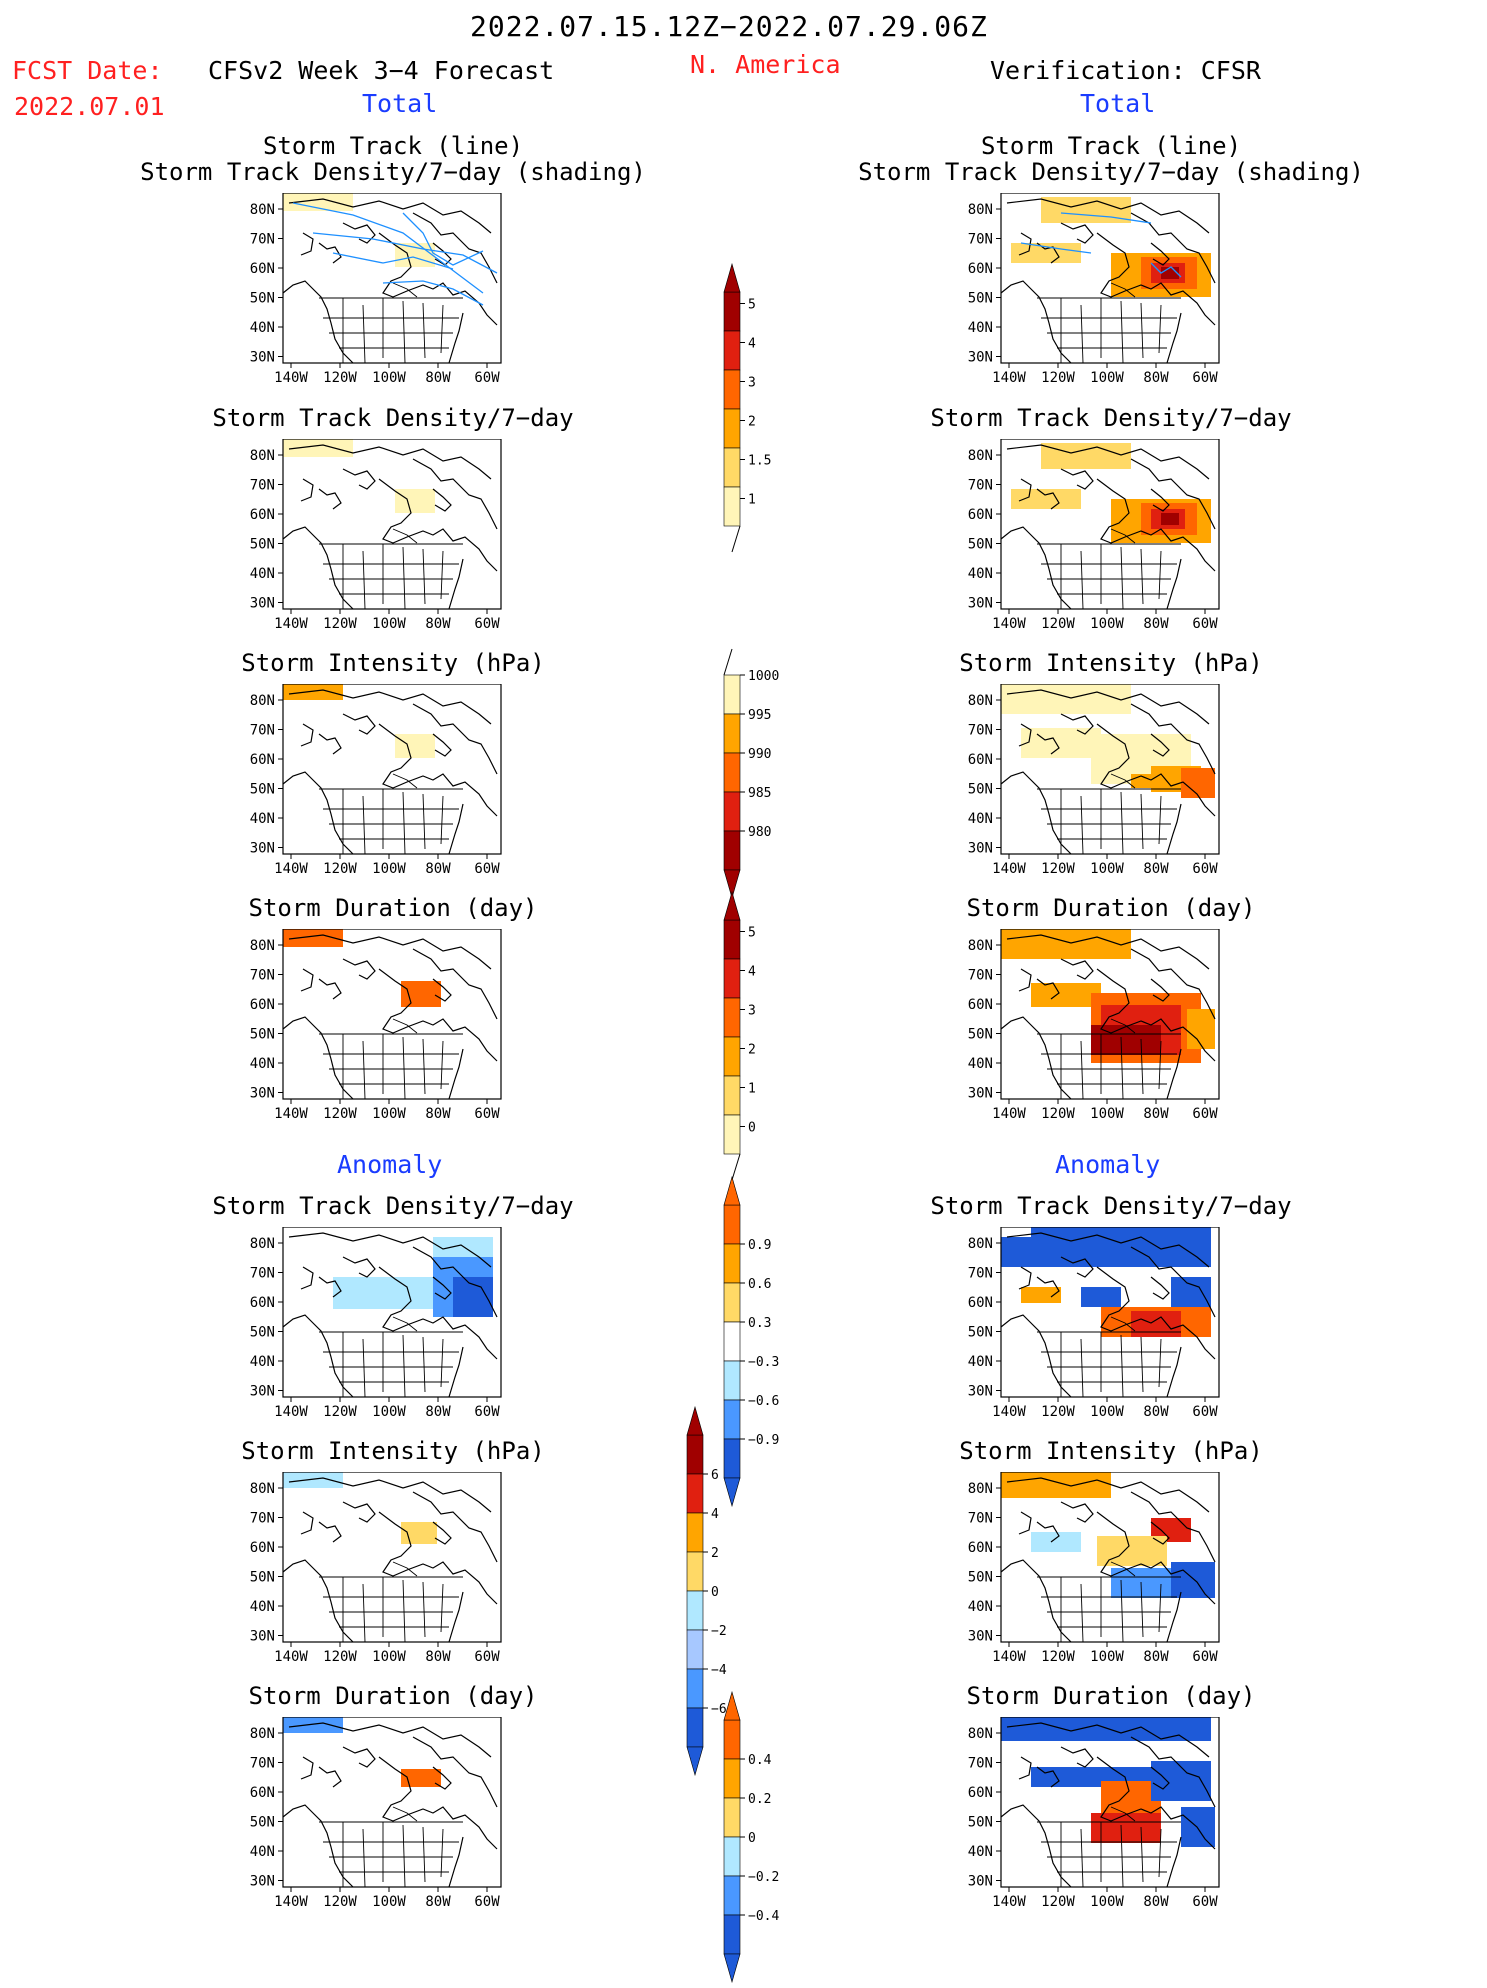 Image resolution: width=1487 pixels, height=1988 pixels. I want to click on map-right-anom-density: 80N 70N 60N 50N 40N 30N 140W 120W 100W 80W 60W, so click(1082, 1327).